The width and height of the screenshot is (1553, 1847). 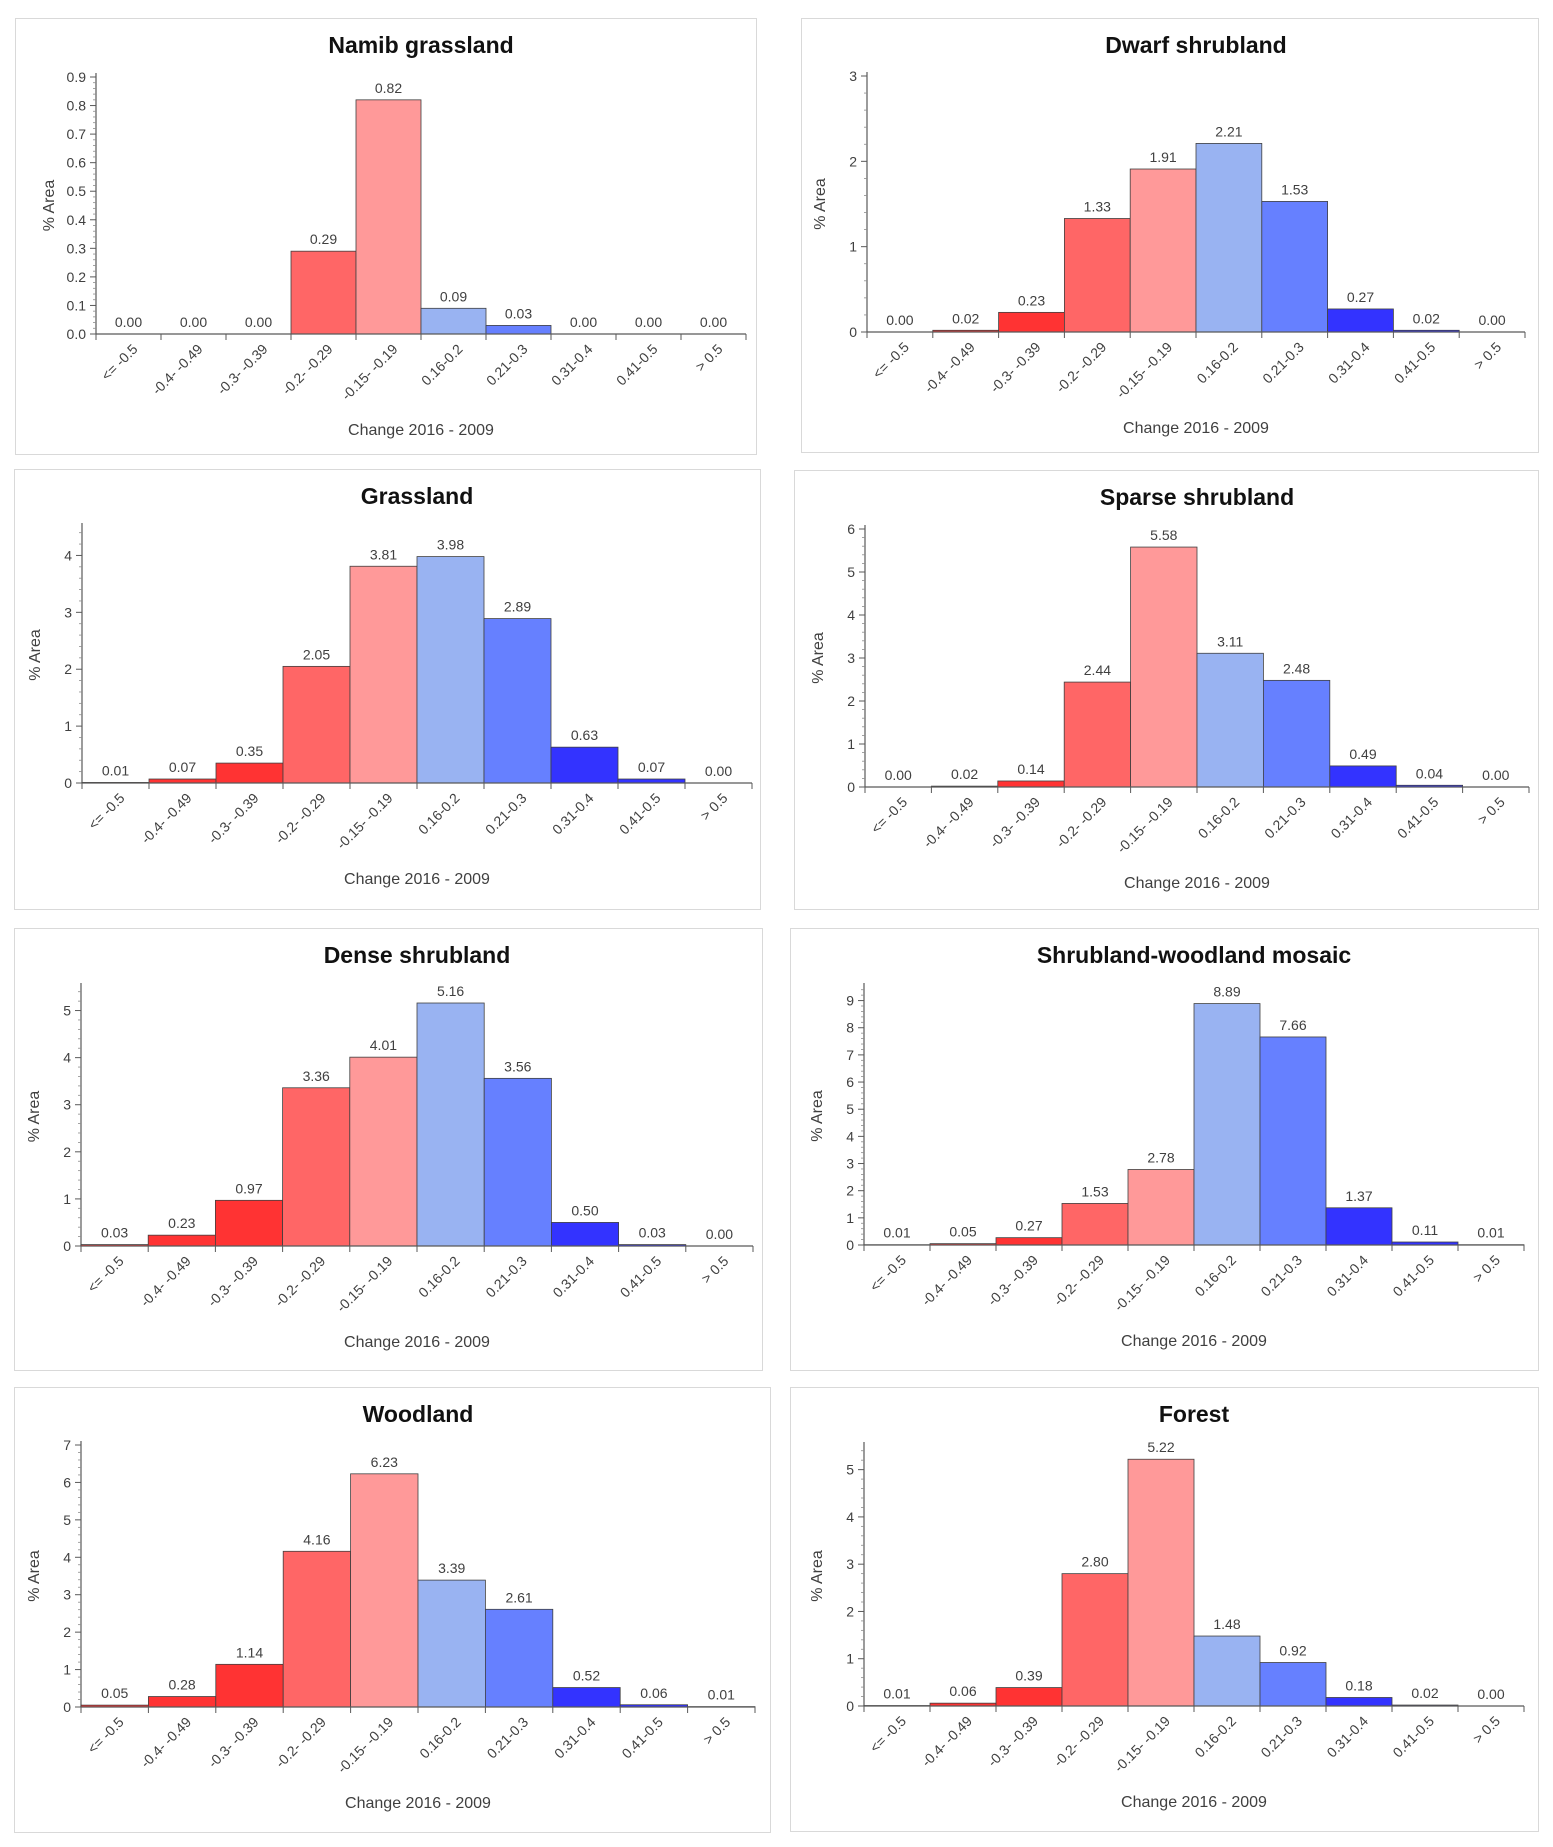 What do you see at coordinates (651, 767) in the screenshot?
I see `data-label: 0.07` at bounding box center [651, 767].